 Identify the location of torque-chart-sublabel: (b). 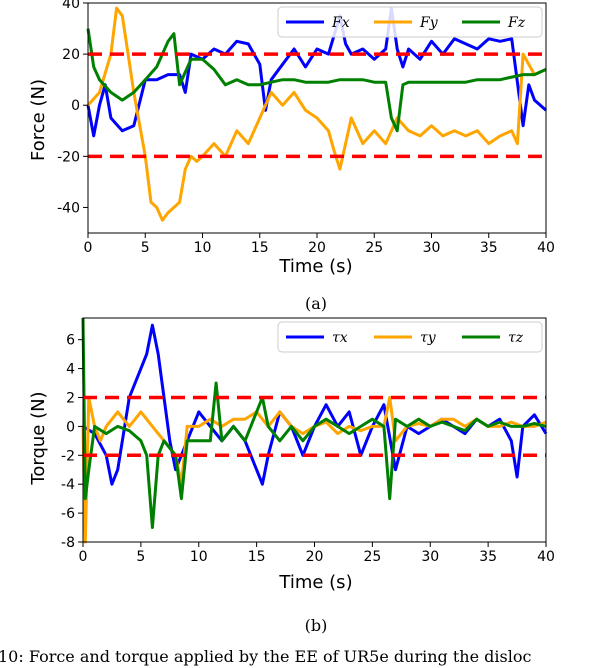
(316, 625).